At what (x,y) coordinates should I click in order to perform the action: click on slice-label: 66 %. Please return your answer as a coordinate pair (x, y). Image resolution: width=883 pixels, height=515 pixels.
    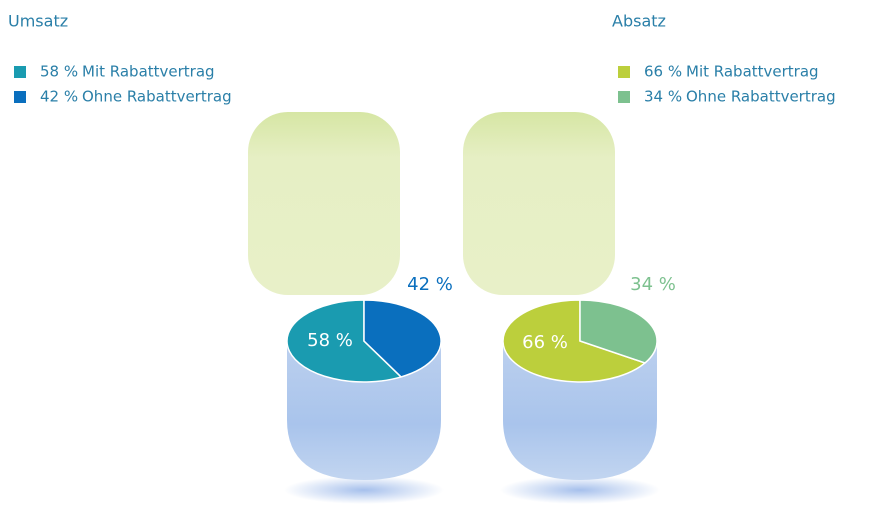
    Looking at the image, I should click on (545, 342).